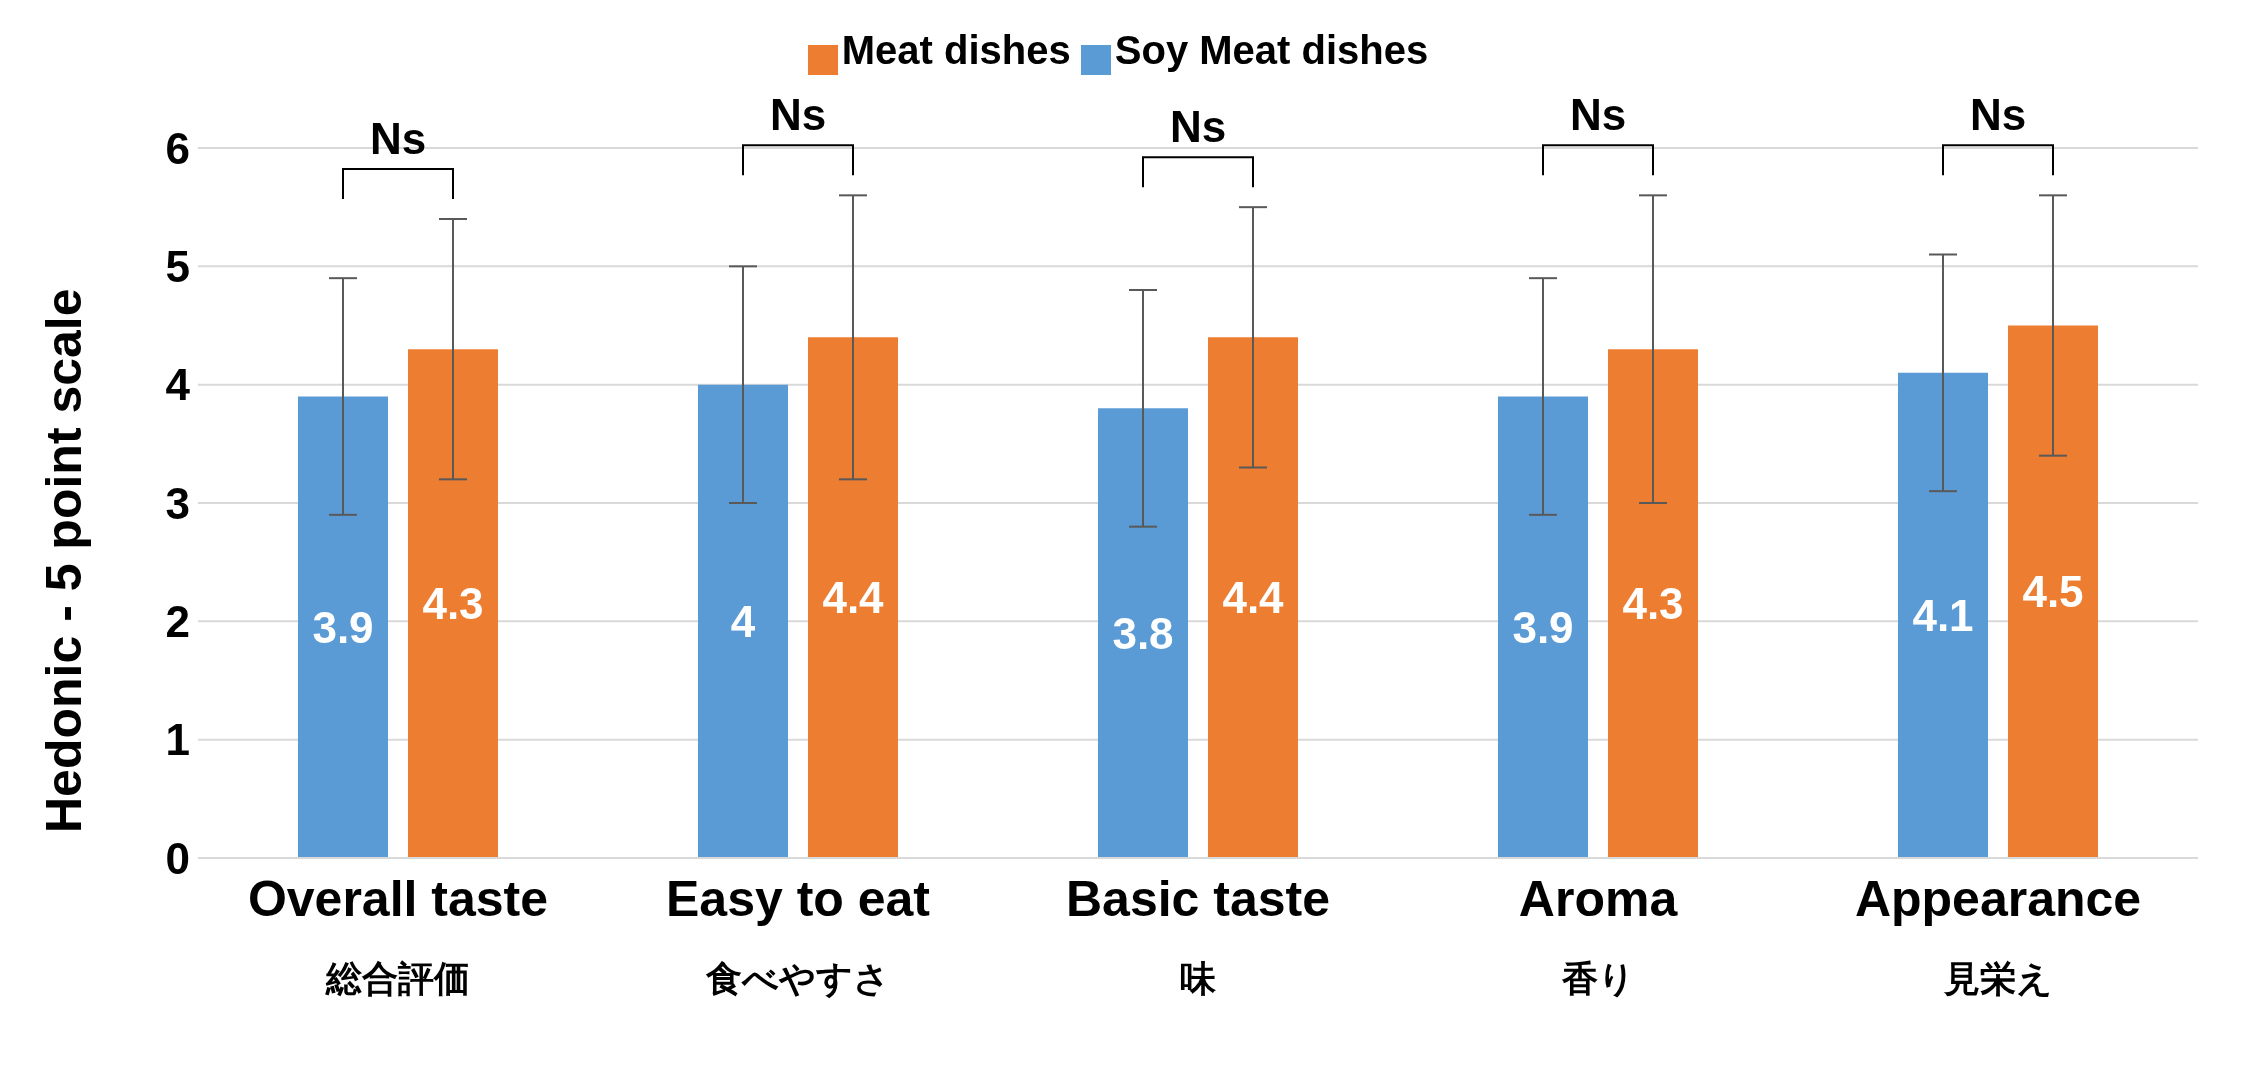 The image size is (2267, 1069). I want to click on data-label: 4.5, so click(2053, 592).